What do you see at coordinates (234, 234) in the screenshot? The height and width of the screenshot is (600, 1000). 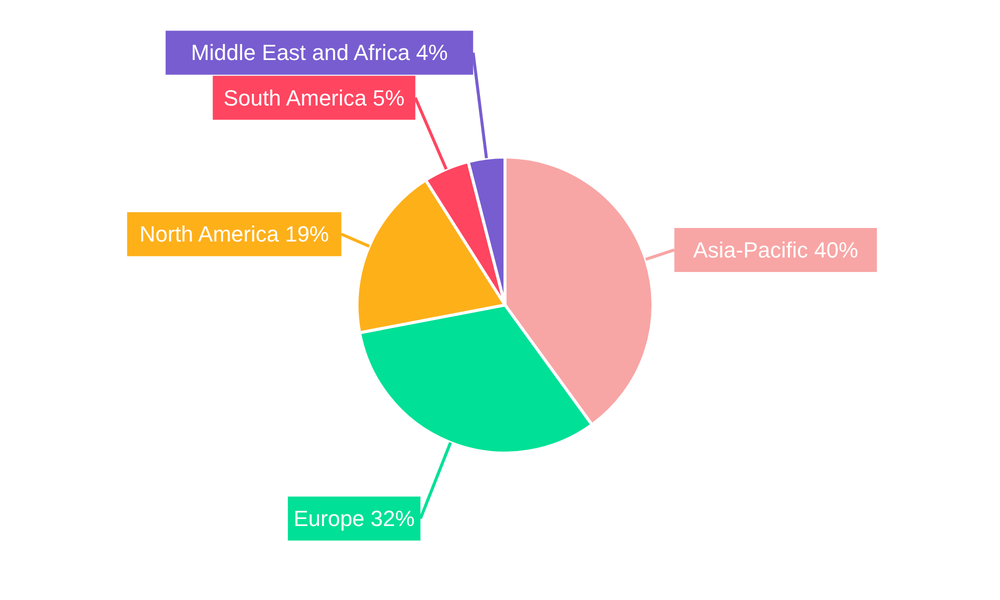 I see `slice-label: North America 19%` at bounding box center [234, 234].